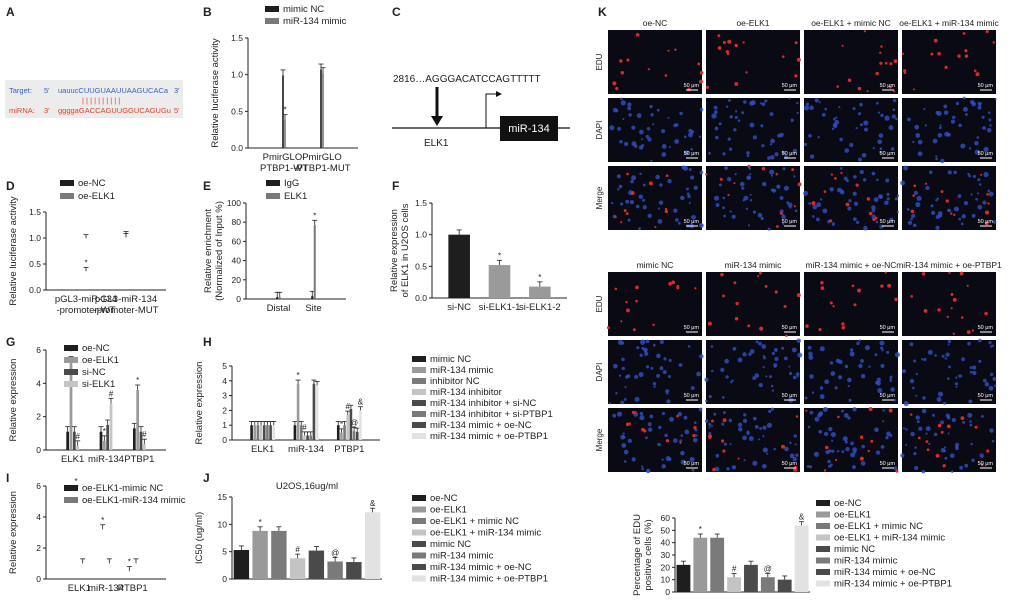  I want to click on y-tick-label: 0, so click(38, 579).